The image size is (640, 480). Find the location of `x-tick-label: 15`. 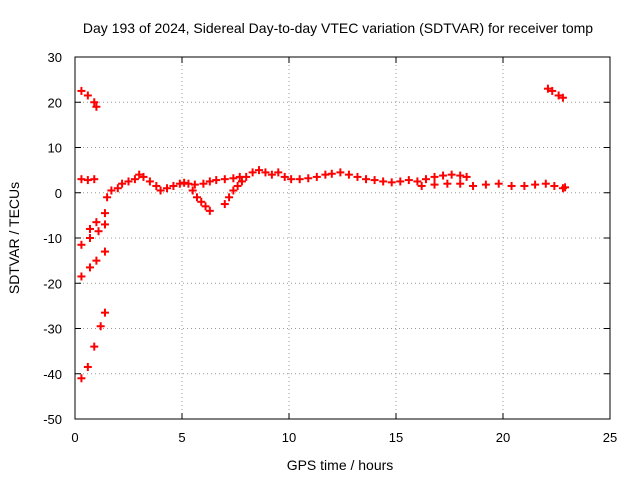

x-tick-label: 15 is located at coordinates (396, 437).